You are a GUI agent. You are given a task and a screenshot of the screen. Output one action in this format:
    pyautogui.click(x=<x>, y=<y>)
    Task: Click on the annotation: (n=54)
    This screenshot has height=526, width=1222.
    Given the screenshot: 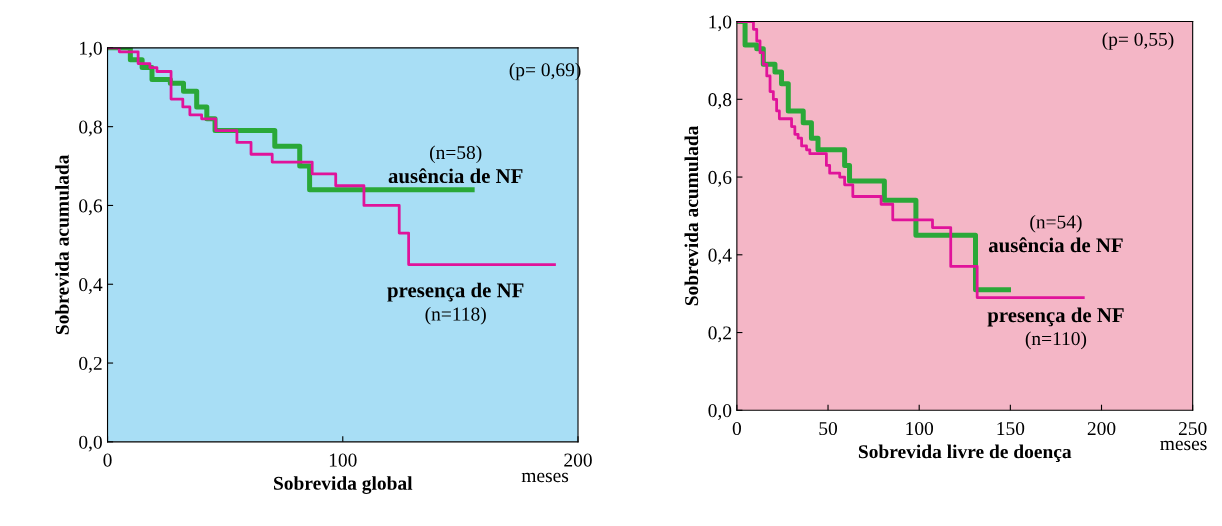 What is the action you would take?
    pyautogui.click(x=1056, y=223)
    